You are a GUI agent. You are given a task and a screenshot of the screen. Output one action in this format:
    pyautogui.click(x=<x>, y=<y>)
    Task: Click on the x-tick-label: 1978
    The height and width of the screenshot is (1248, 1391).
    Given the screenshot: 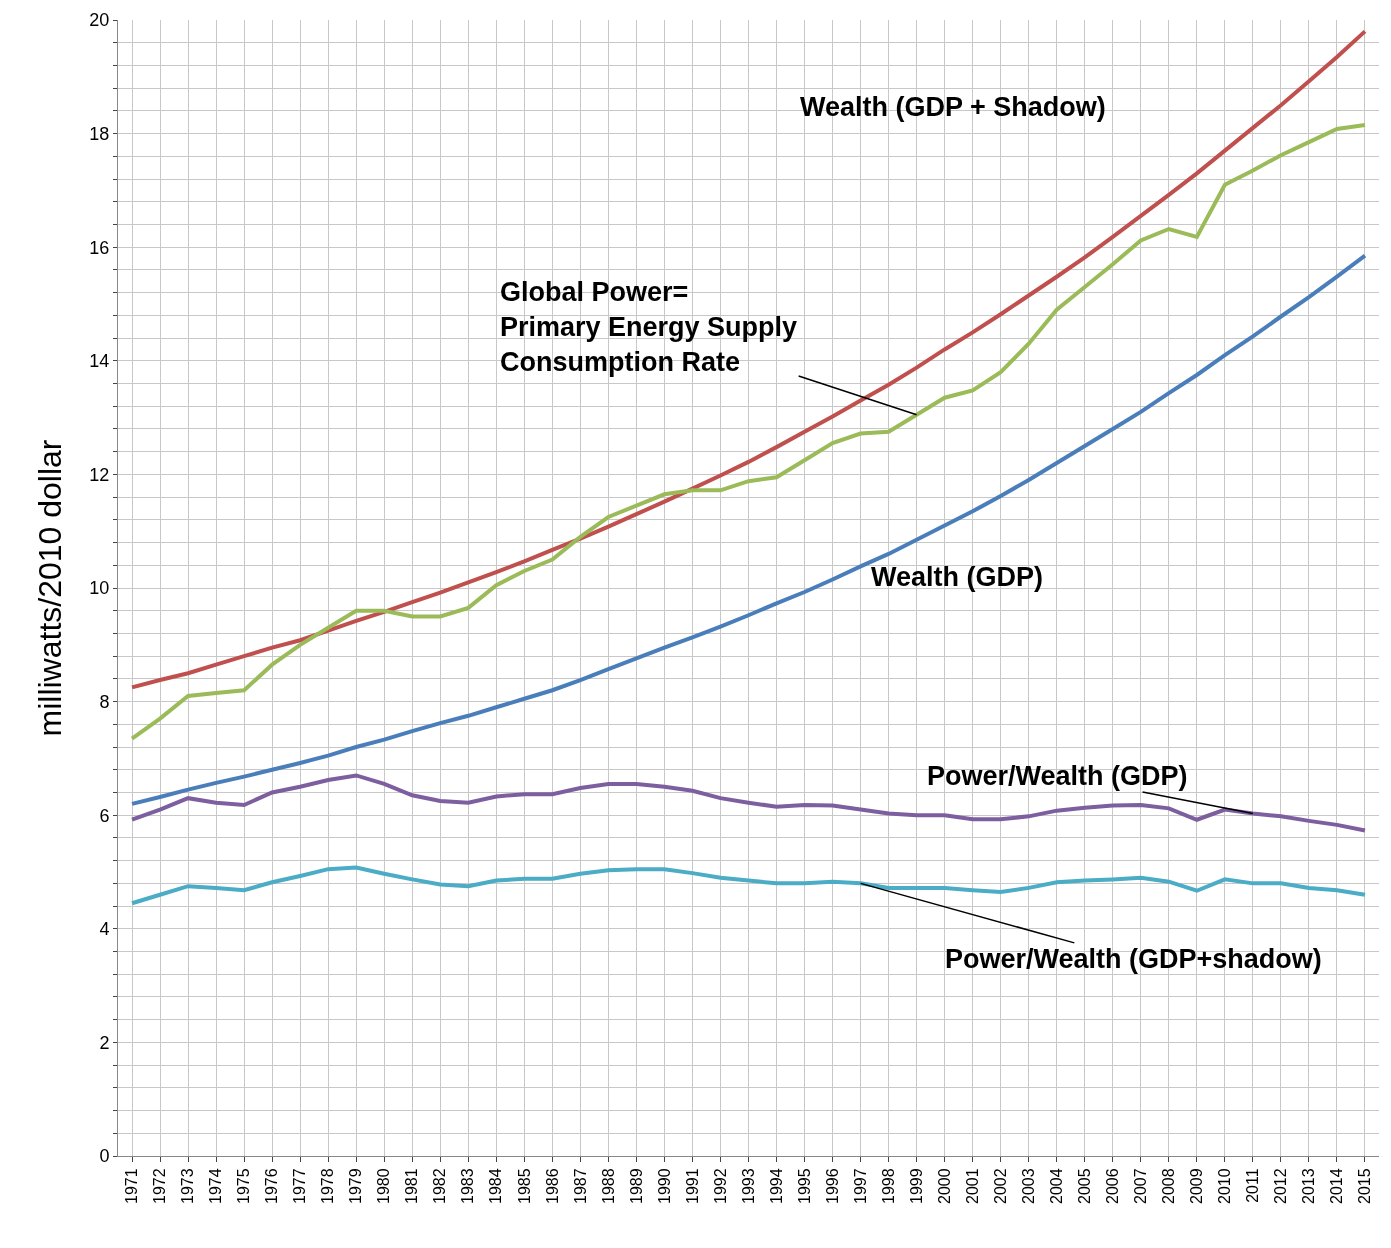 What is the action you would take?
    pyautogui.click(x=328, y=1186)
    